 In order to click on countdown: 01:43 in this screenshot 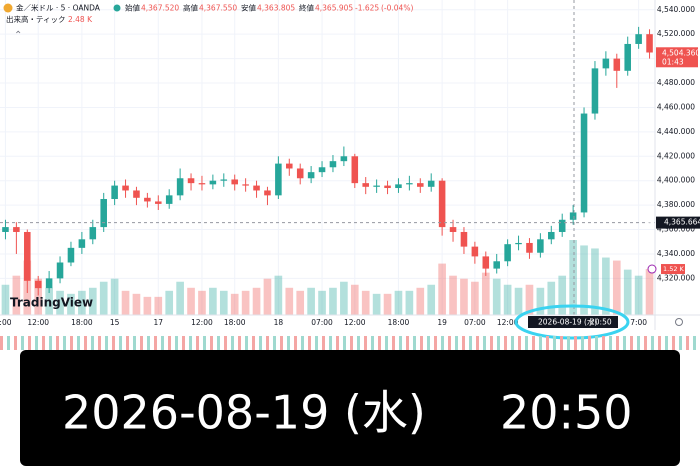, I will do `click(673, 61)`.